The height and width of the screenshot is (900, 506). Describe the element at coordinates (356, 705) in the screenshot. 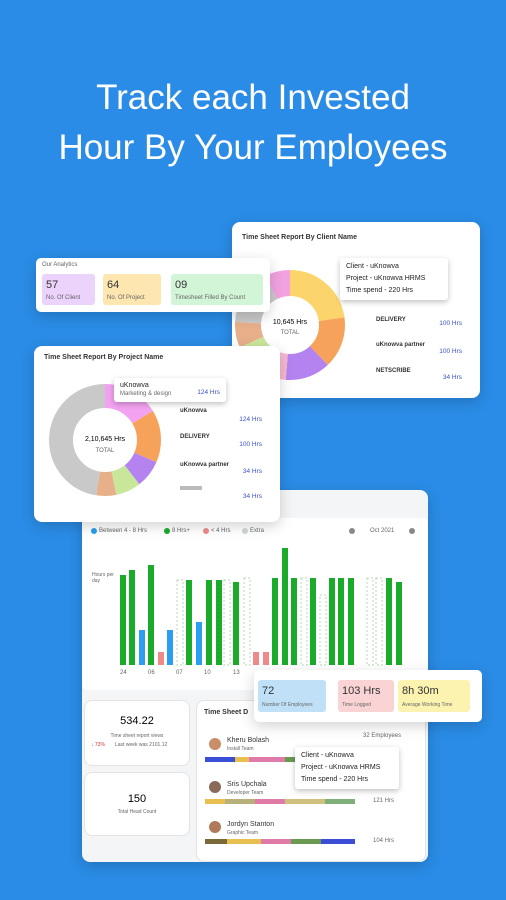

I see `stat-label: Time Logged` at that location.